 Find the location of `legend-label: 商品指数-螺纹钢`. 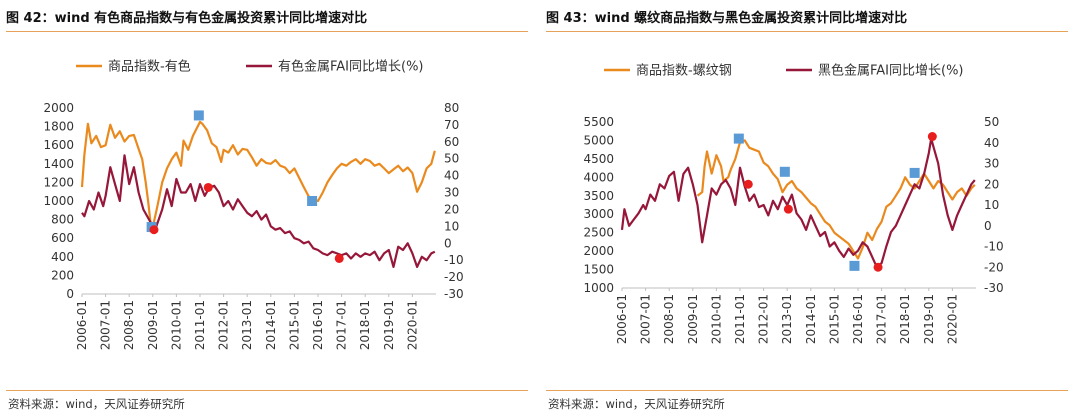

legend-label: 商品指数-螺纹钢 is located at coordinates (684, 71).